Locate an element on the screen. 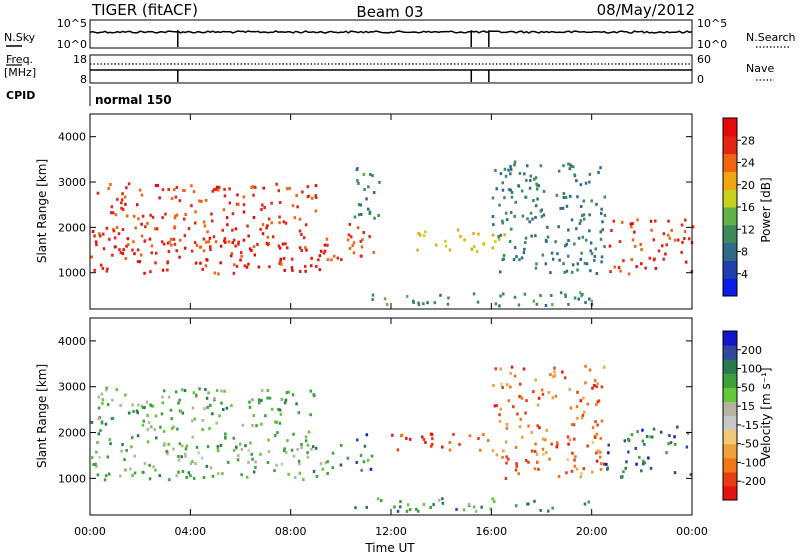 This screenshot has width=800, height=554. velocity-colorbar-tick: -50 is located at coordinates (750, 444).